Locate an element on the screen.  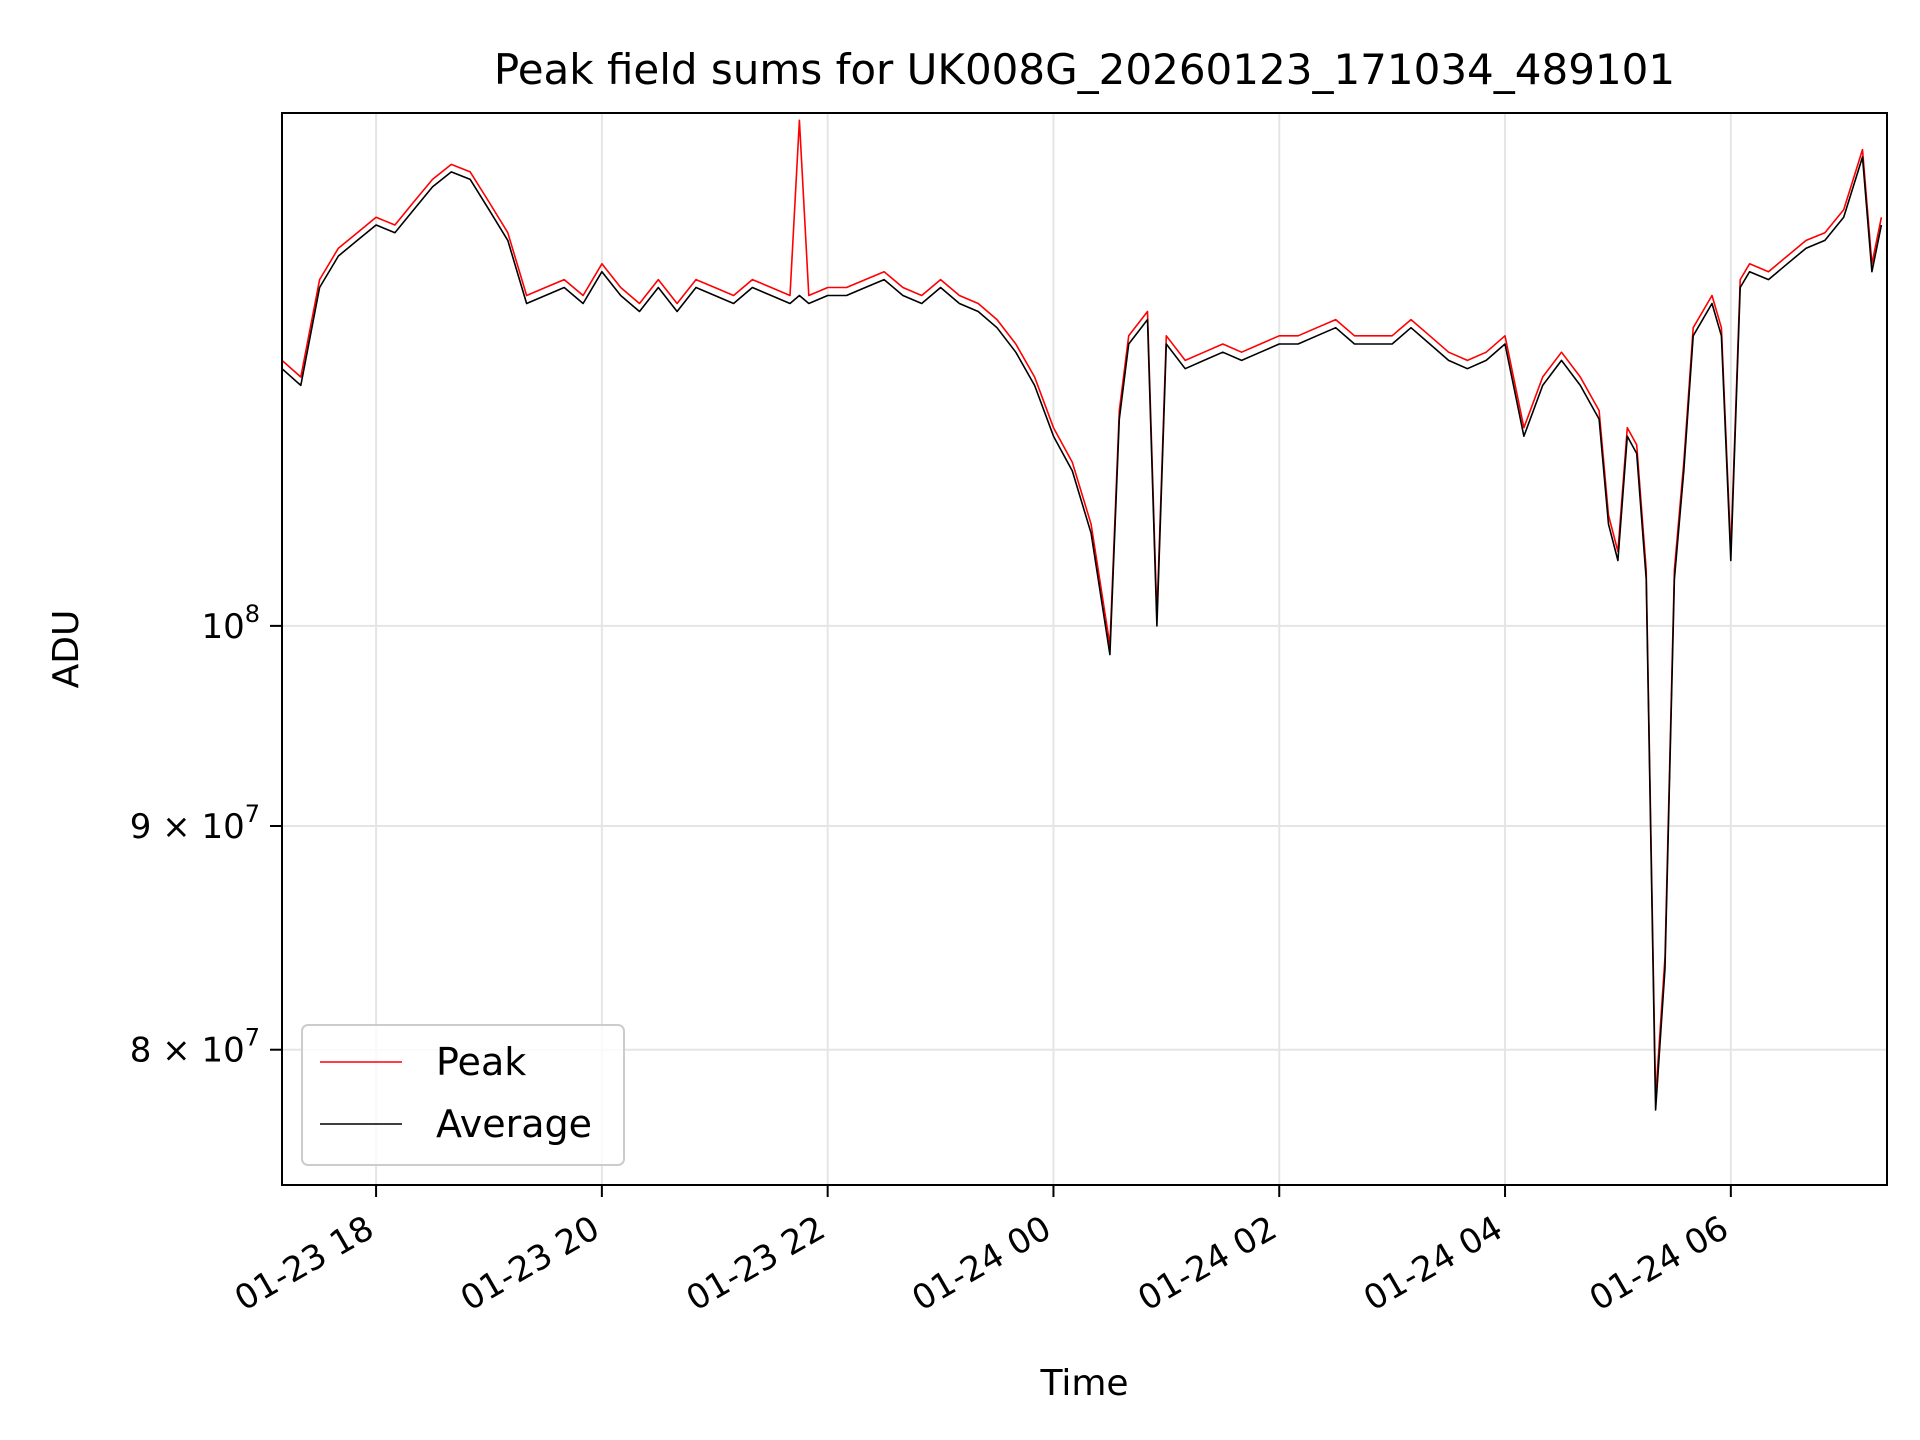
legend-label-peak: Peak is located at coordinates (481, 1062).